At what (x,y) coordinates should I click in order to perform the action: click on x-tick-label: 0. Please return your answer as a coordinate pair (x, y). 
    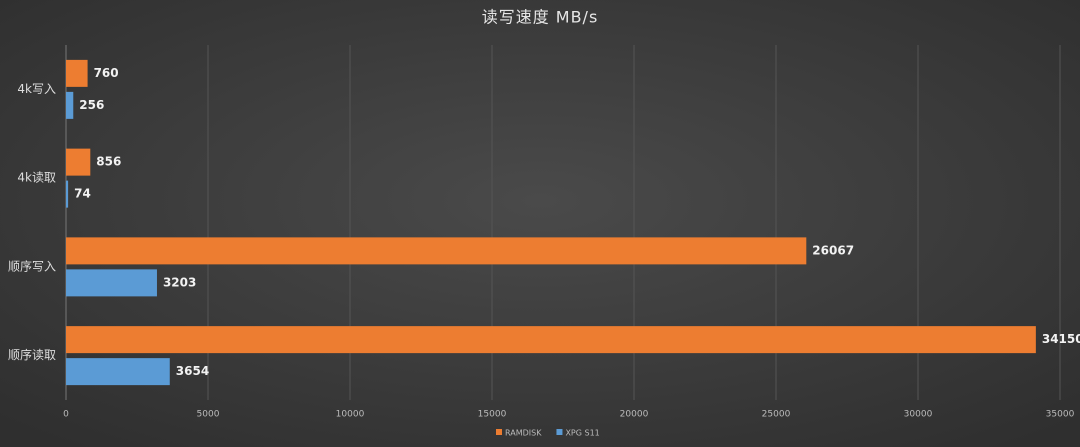
    Looking at the image, I should click on (66, 415).